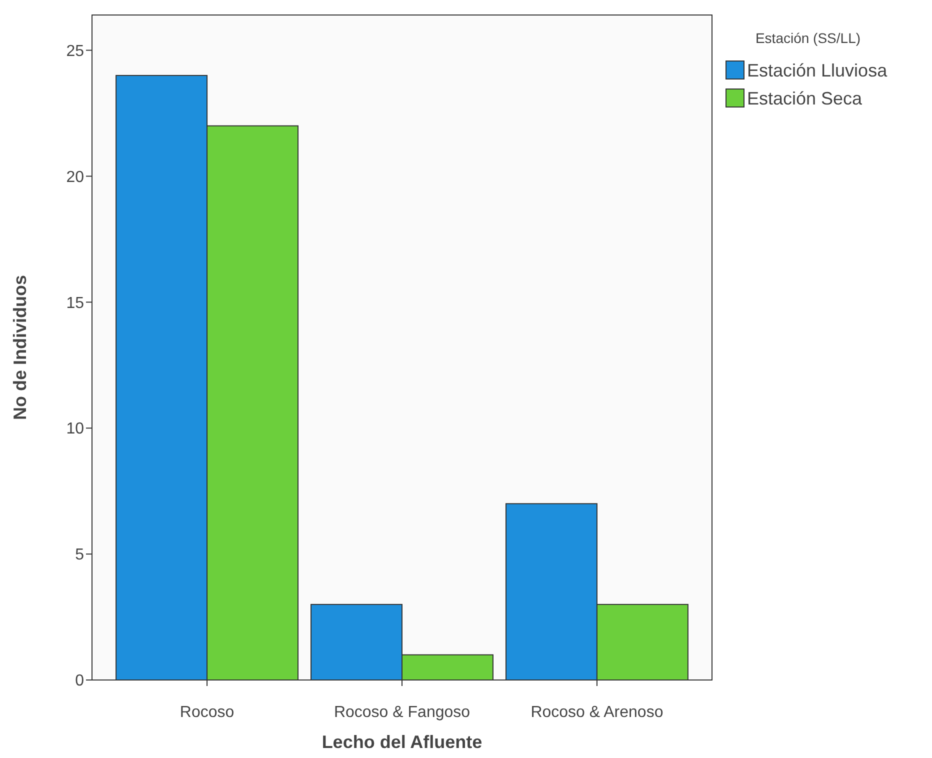  Describe the element at coordinates (597, 712) in the screenshot. I see `x-tick-label: Rocoso & Arenoso` at that location.